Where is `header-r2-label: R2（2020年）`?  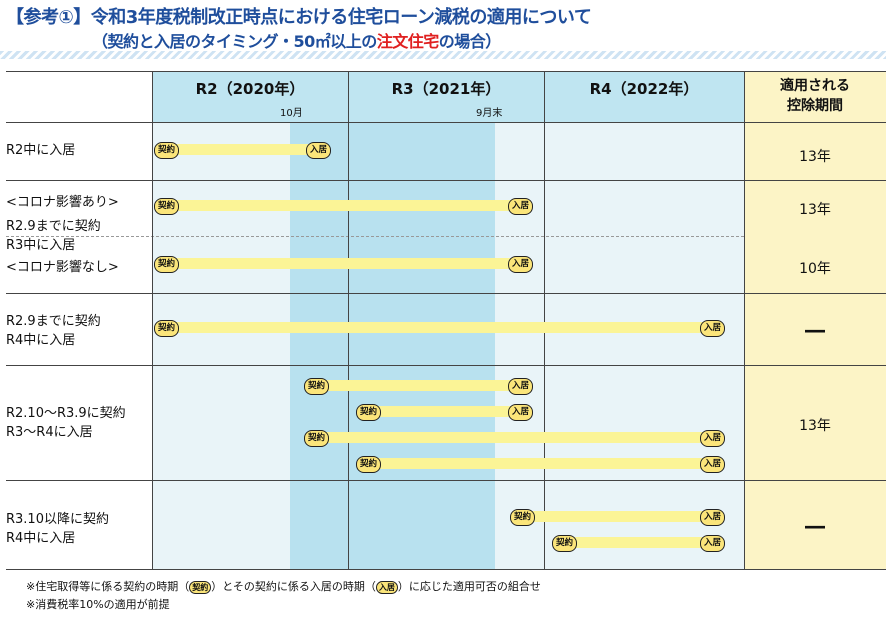
header-r2-label: R2（2020年） is located at coordinates (250, 89).